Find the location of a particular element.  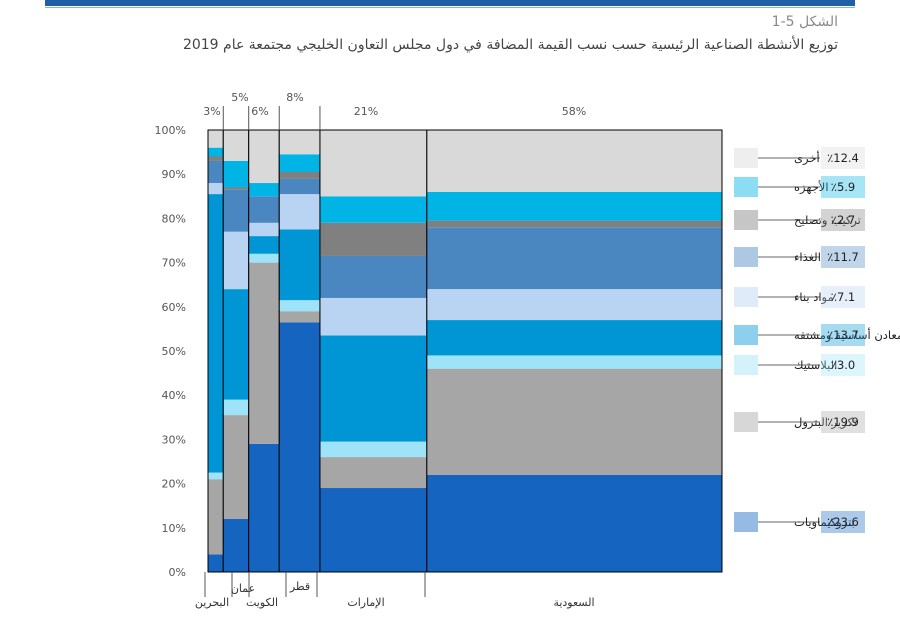

legend-label: مواد بناء is located at coordinates (814, 297).